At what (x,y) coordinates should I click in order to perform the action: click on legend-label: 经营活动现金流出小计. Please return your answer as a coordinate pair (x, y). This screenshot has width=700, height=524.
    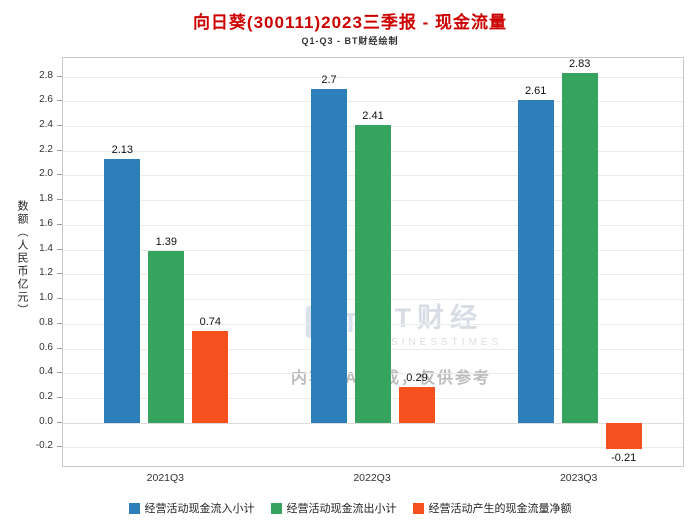
    Looking at the image, I should click on (341, 509).